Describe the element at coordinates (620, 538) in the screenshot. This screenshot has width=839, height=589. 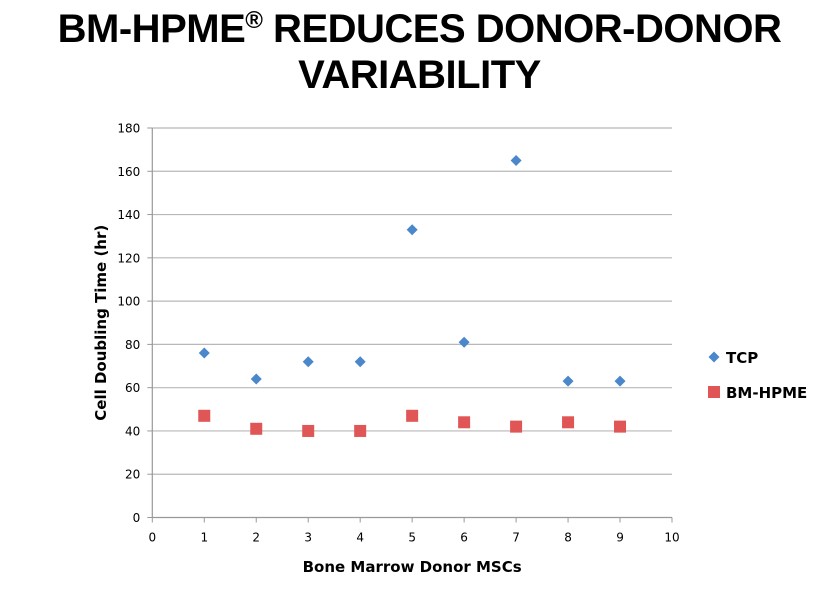
I see `x-tick-label: 9` at that location.